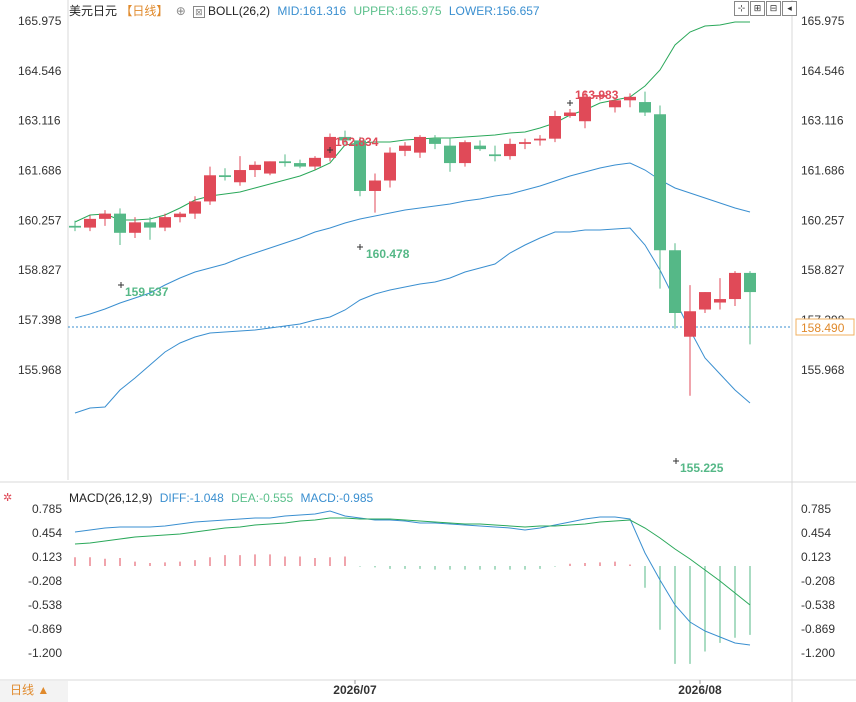  What do you see at coordinates (388, 254) in the screenshot?
I see `price-annotation: 160.478` at bounding box center [388, 254].